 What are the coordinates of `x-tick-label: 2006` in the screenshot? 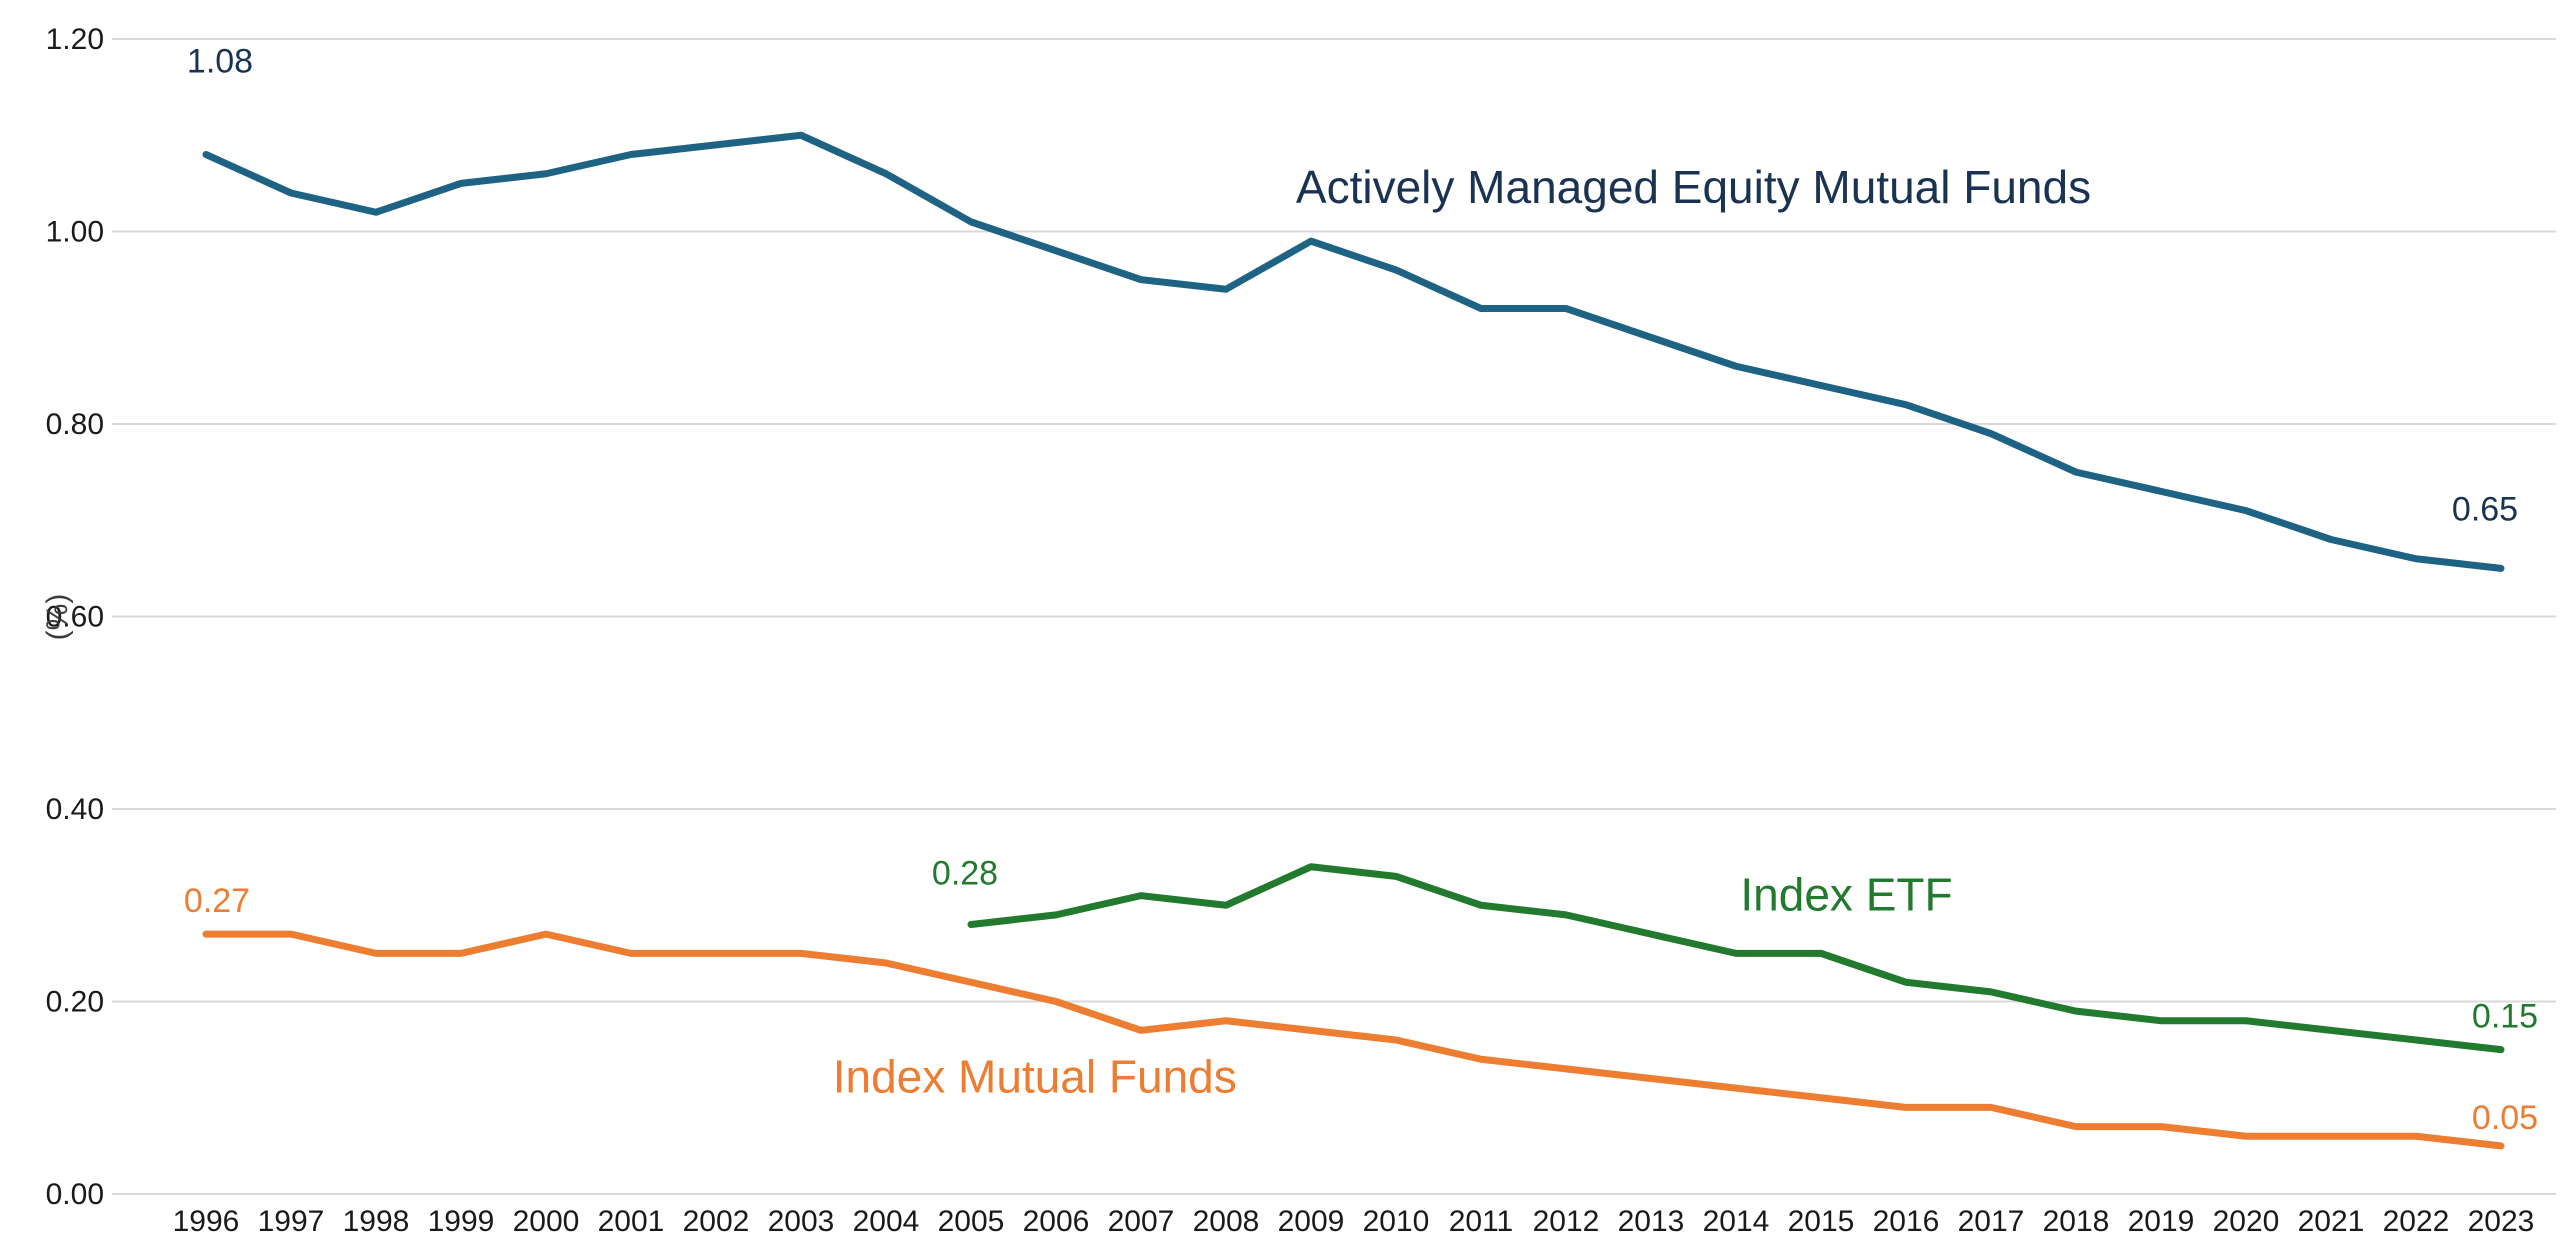 It's located at (1056, 1221).